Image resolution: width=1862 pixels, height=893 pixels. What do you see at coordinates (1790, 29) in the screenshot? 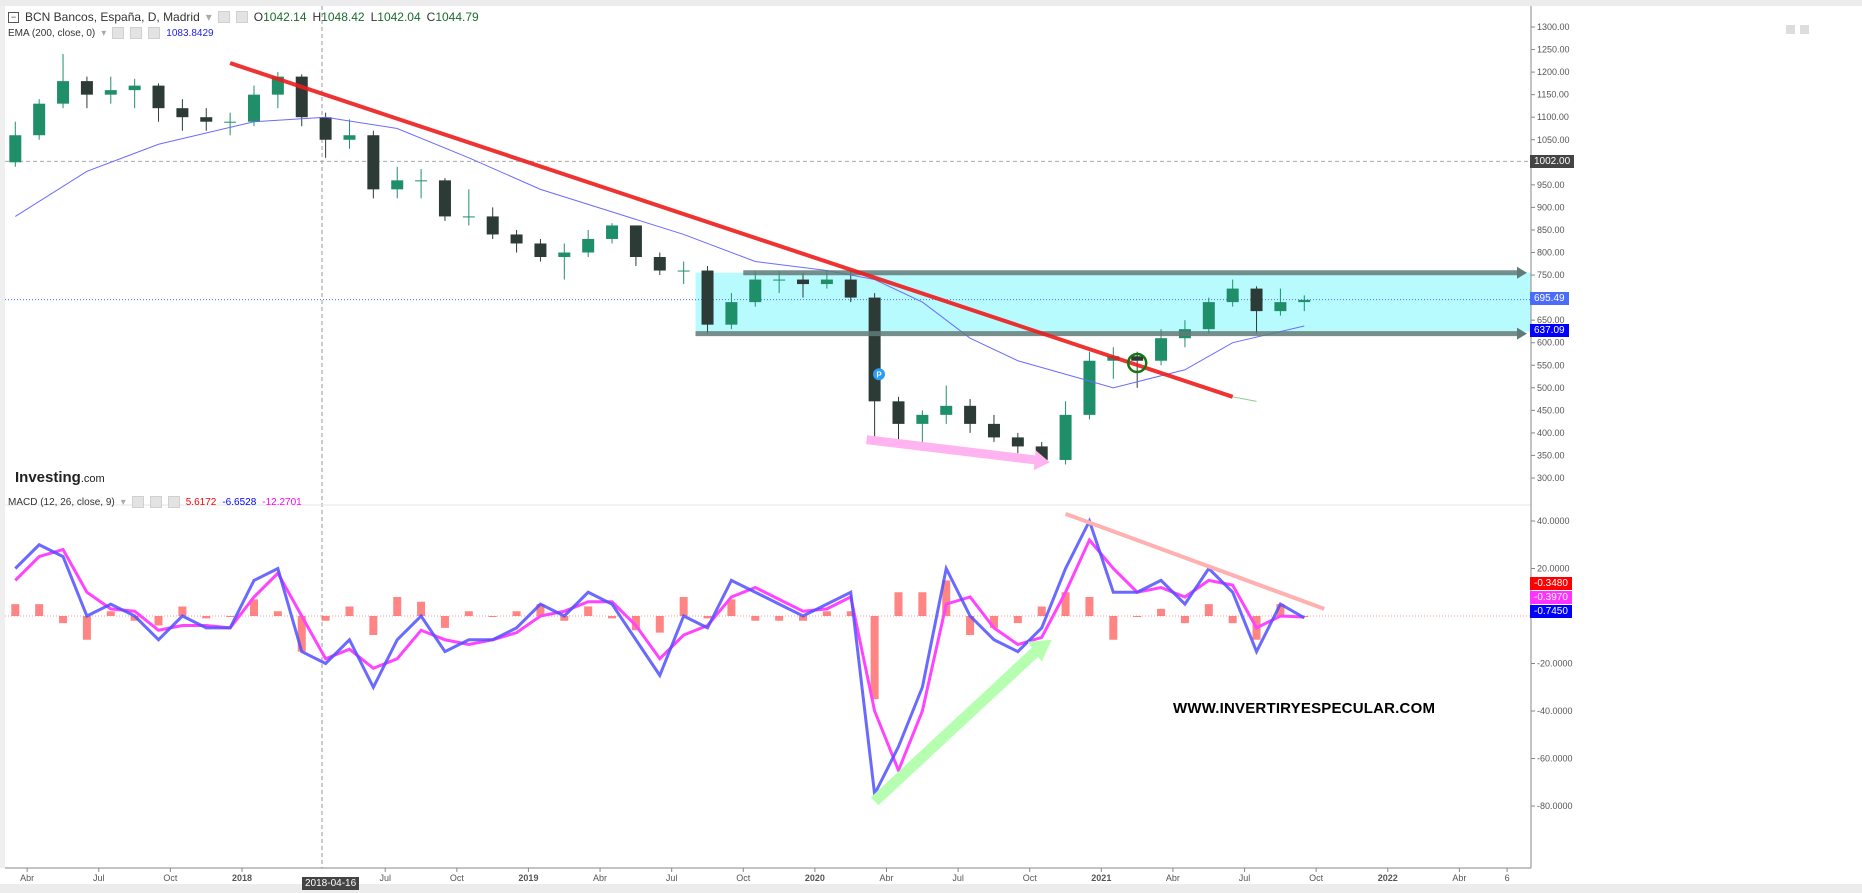
I see `scale-button-icon` at bounding box center [1790, 29].